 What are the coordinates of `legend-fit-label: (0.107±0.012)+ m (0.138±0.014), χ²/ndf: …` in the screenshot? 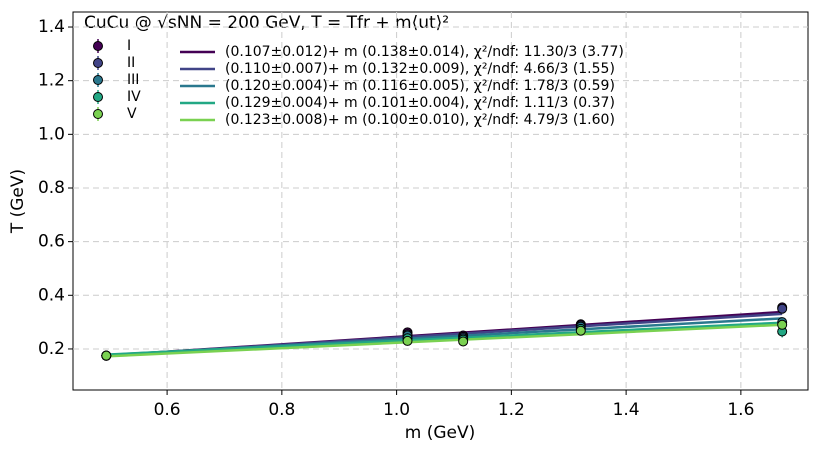 It's located at (424, 52).